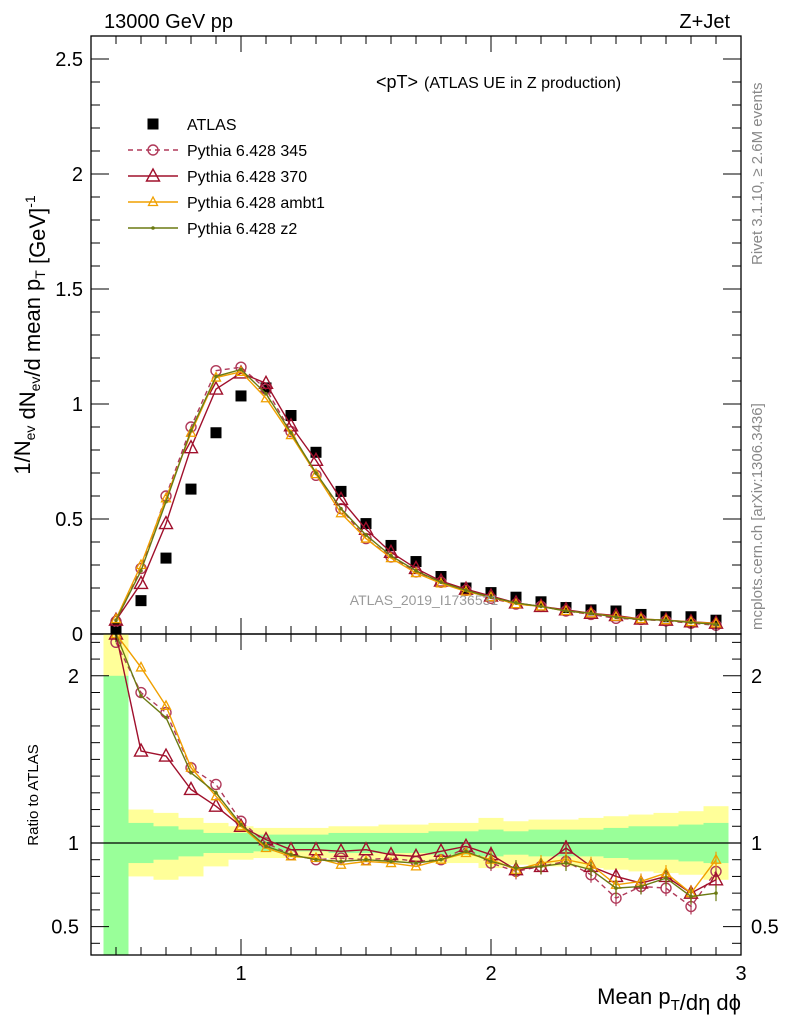 The height and width of the screenshot is (1024, 786). I want to click on x-tick-label: 3, so click(740, 974).